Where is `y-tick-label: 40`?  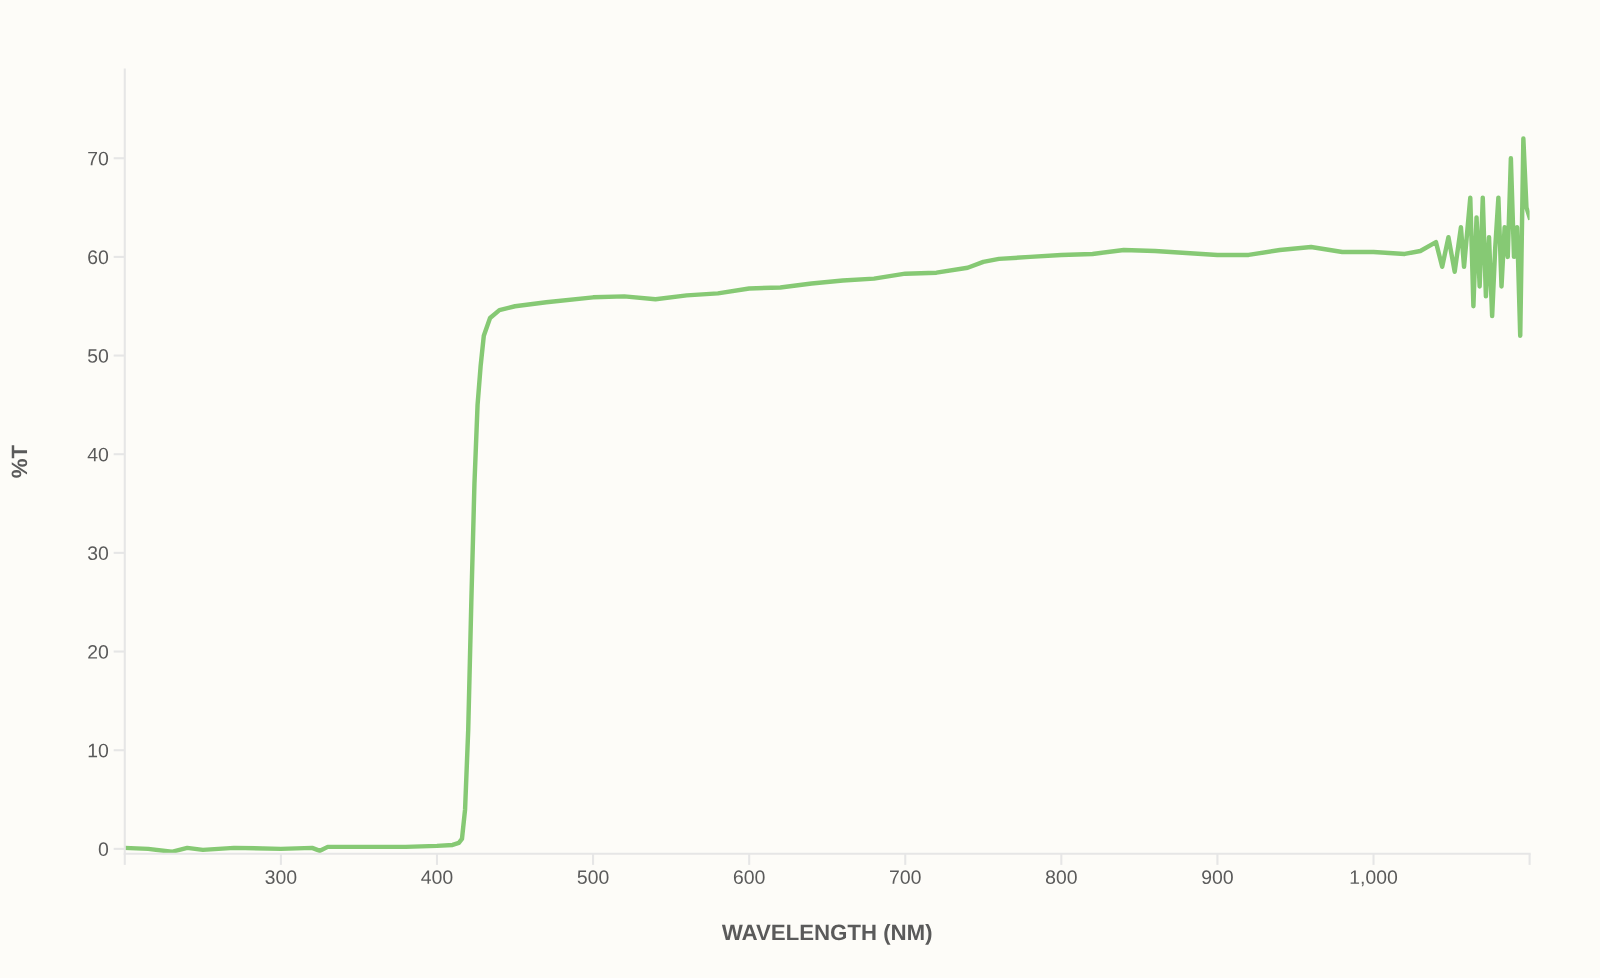
y-tick-label: 40 is located at coordinates (98, 454).